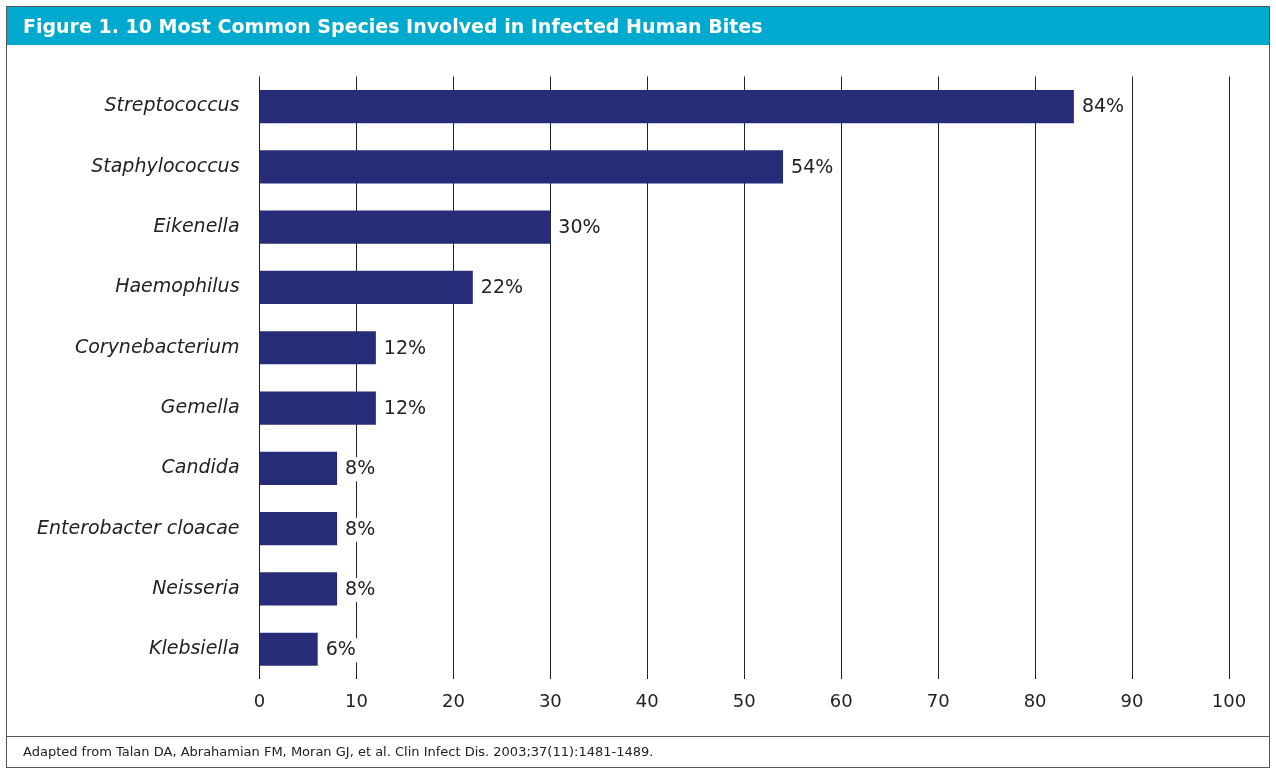 The height and width of the screenshot is (771, 1276). Describe the element at coordinates (157, 345) in the screenshot. I see `y-tick-label: Corynebacterium` at that location.